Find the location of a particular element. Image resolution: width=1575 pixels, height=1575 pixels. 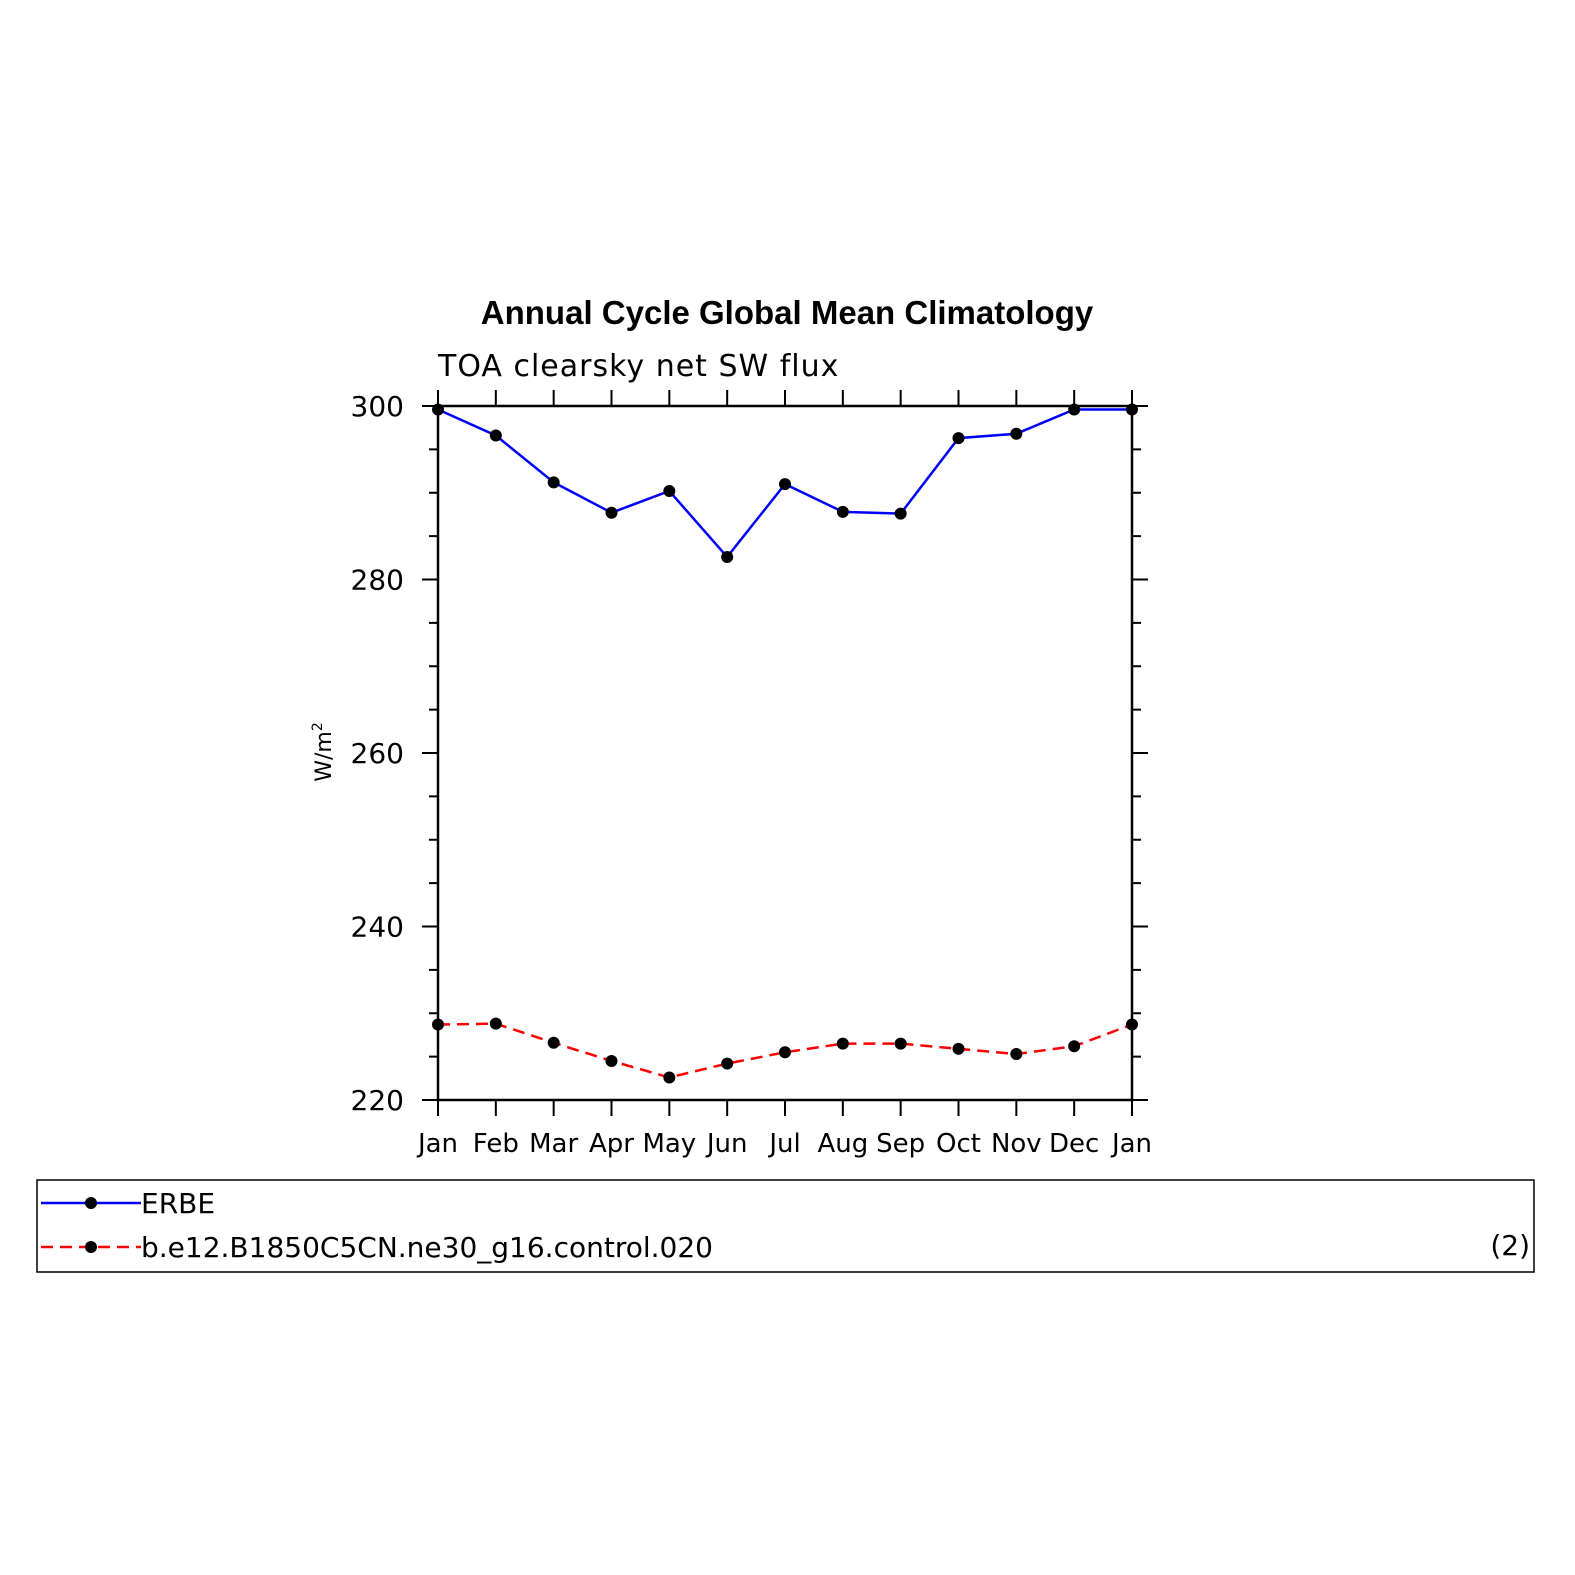

y-tick-label: 280 is located at coordinates (377, 580).